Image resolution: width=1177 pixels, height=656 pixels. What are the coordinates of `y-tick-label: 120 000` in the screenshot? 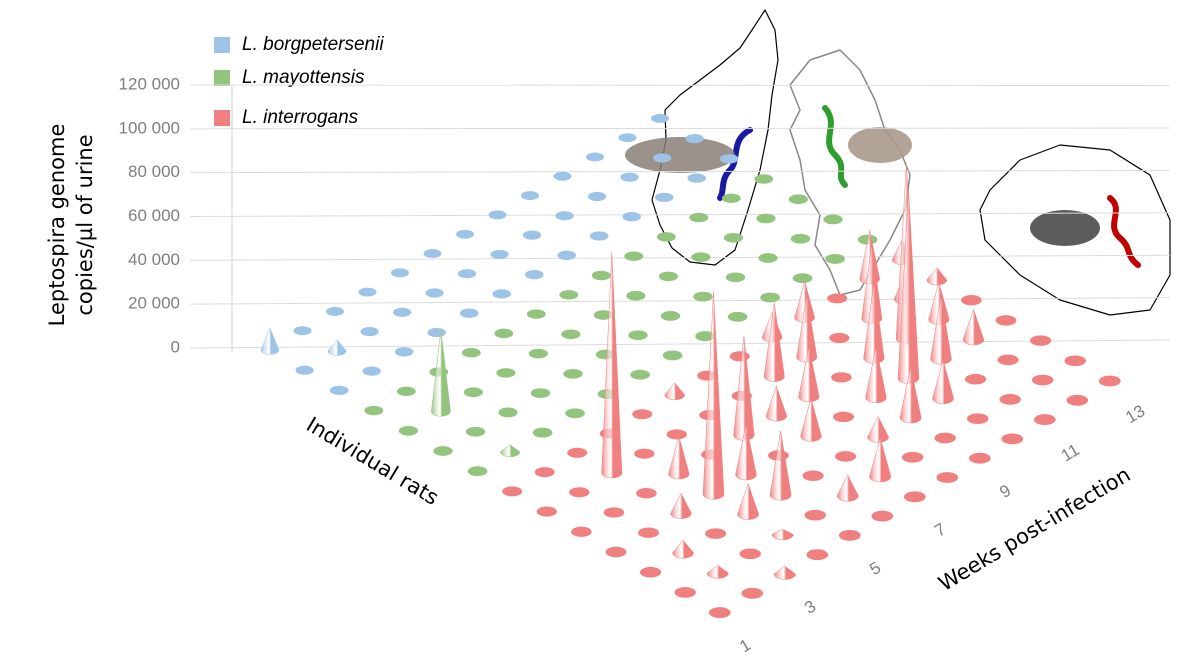 It's located at (149, 83).